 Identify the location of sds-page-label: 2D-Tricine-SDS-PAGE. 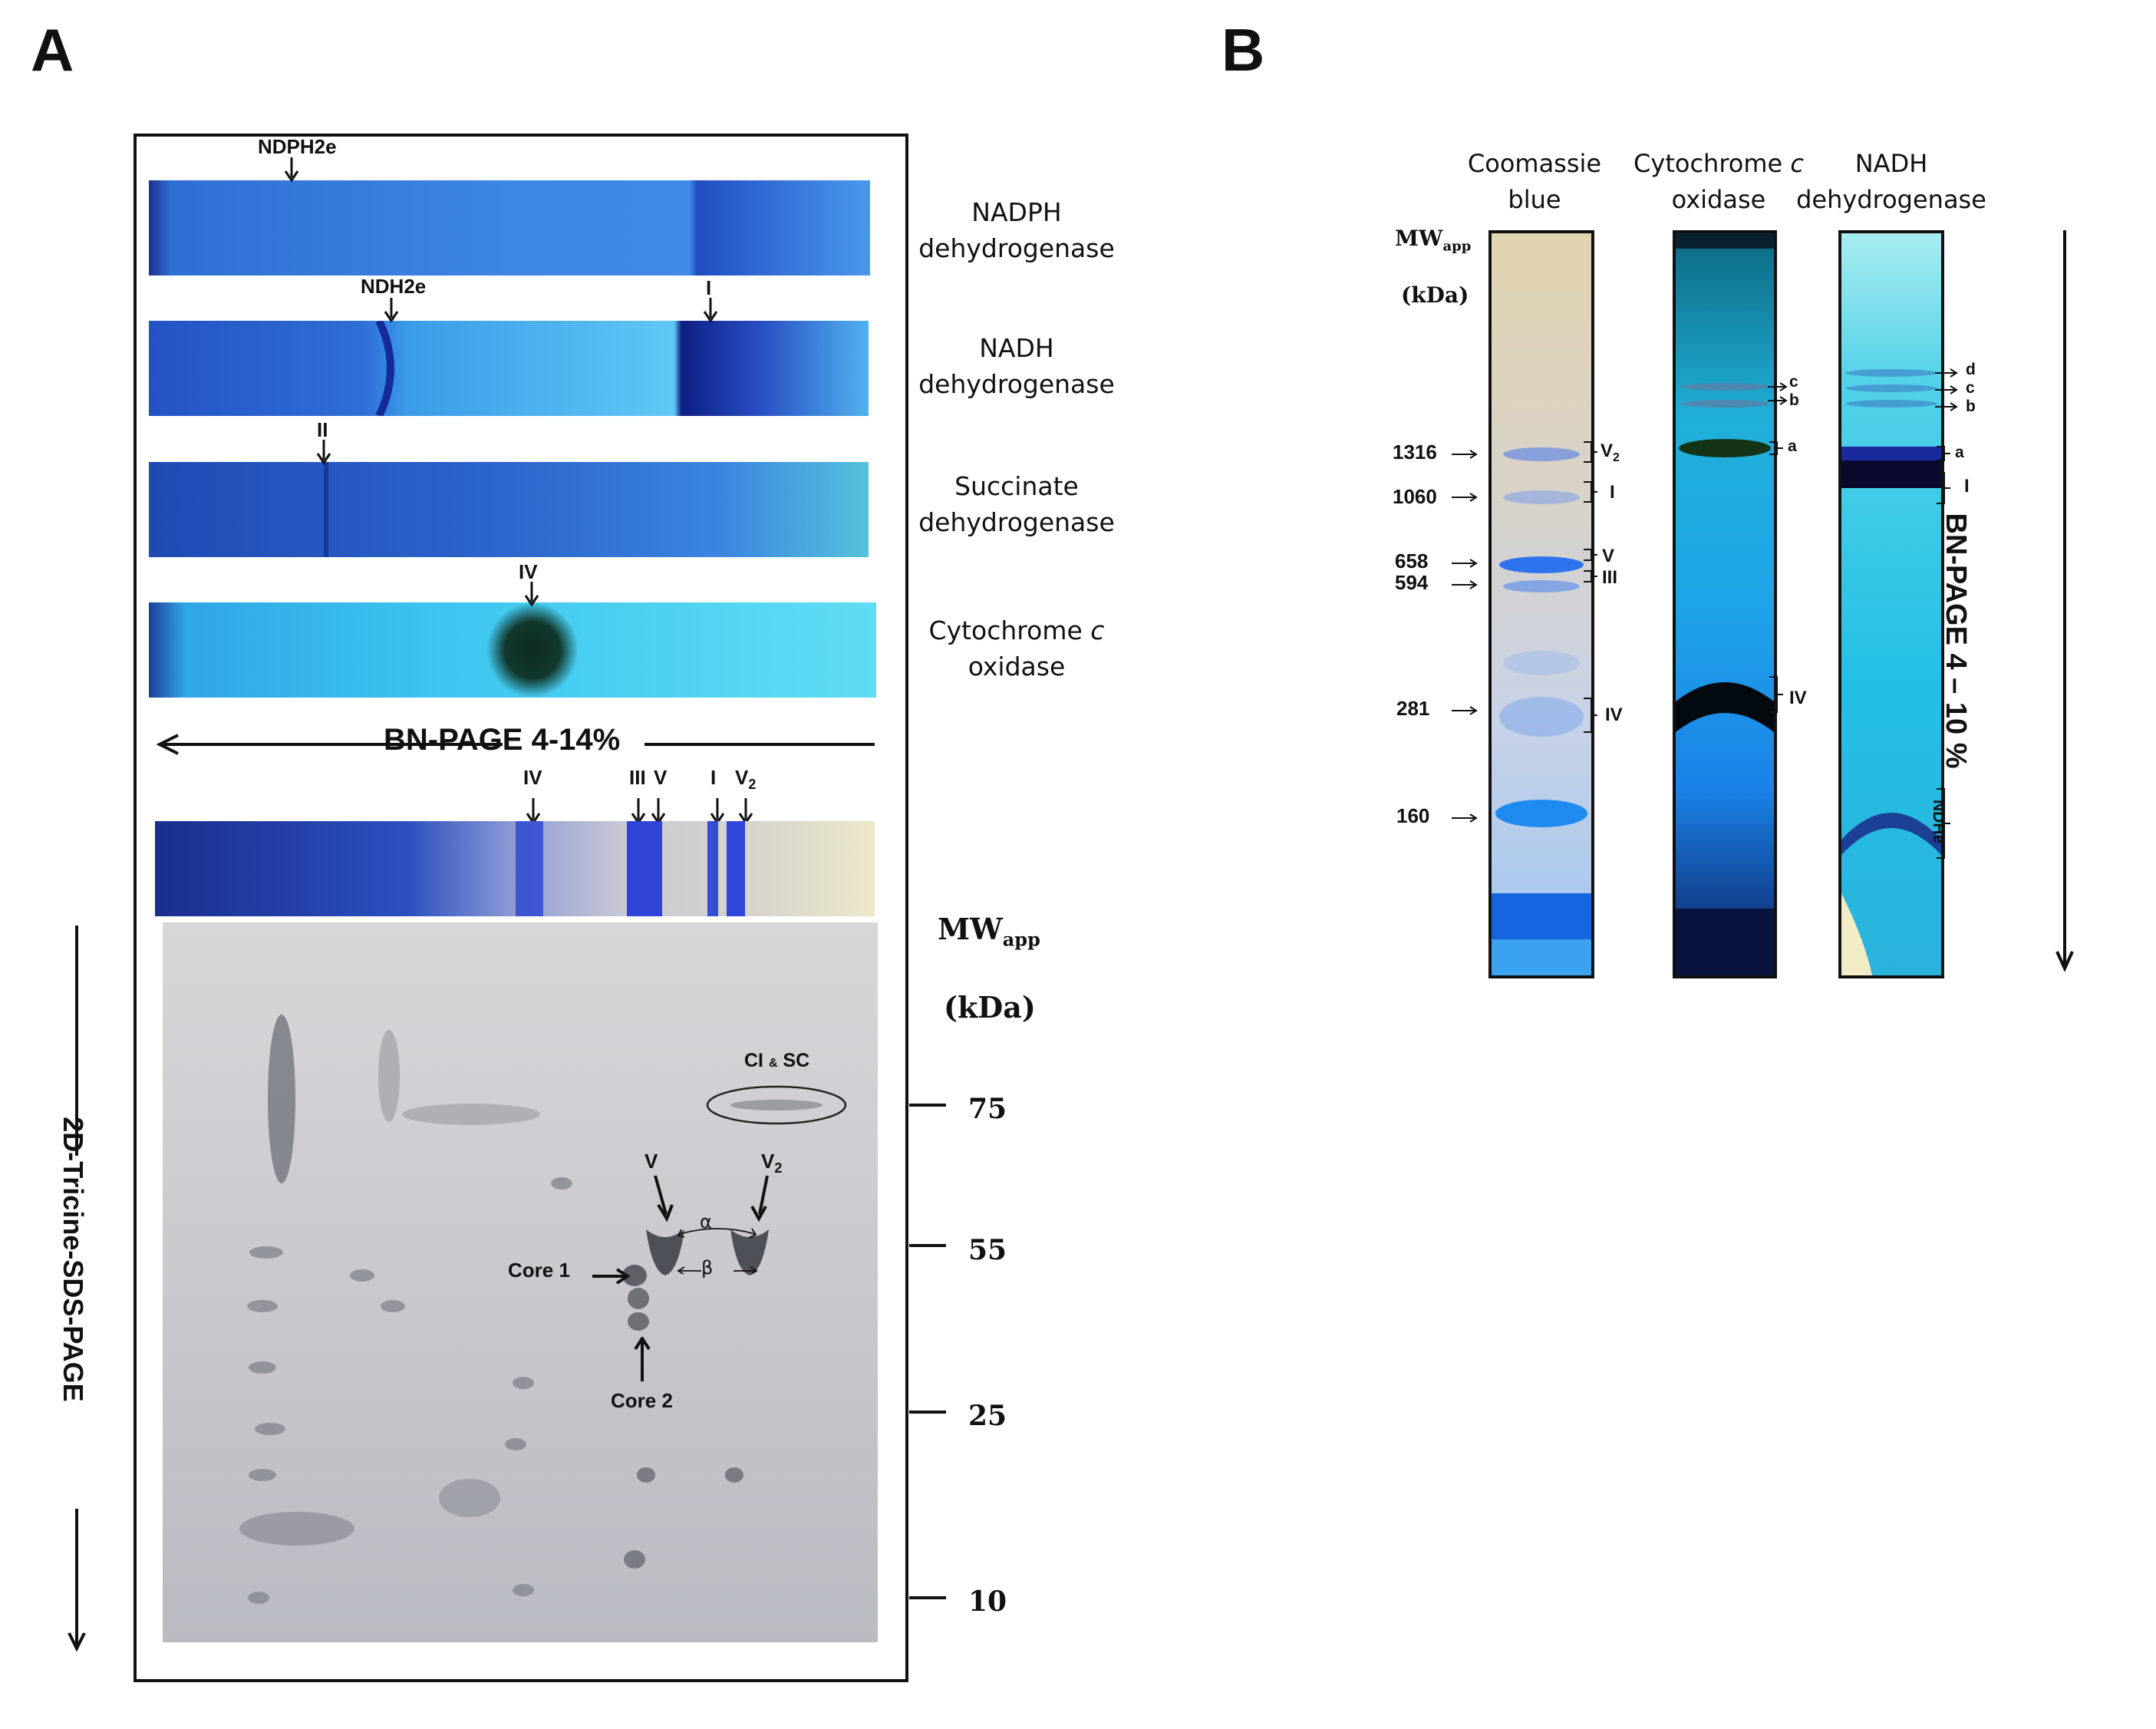
(73, 1260).